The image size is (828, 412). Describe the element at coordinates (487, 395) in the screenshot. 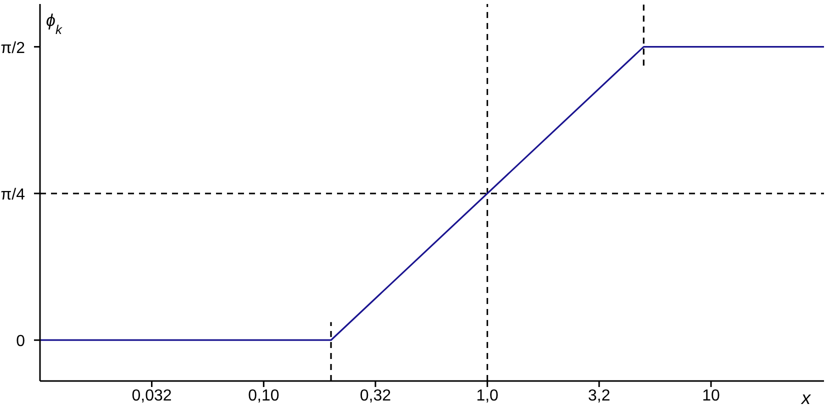

I see `x-tick-label: 1,0` at that location.